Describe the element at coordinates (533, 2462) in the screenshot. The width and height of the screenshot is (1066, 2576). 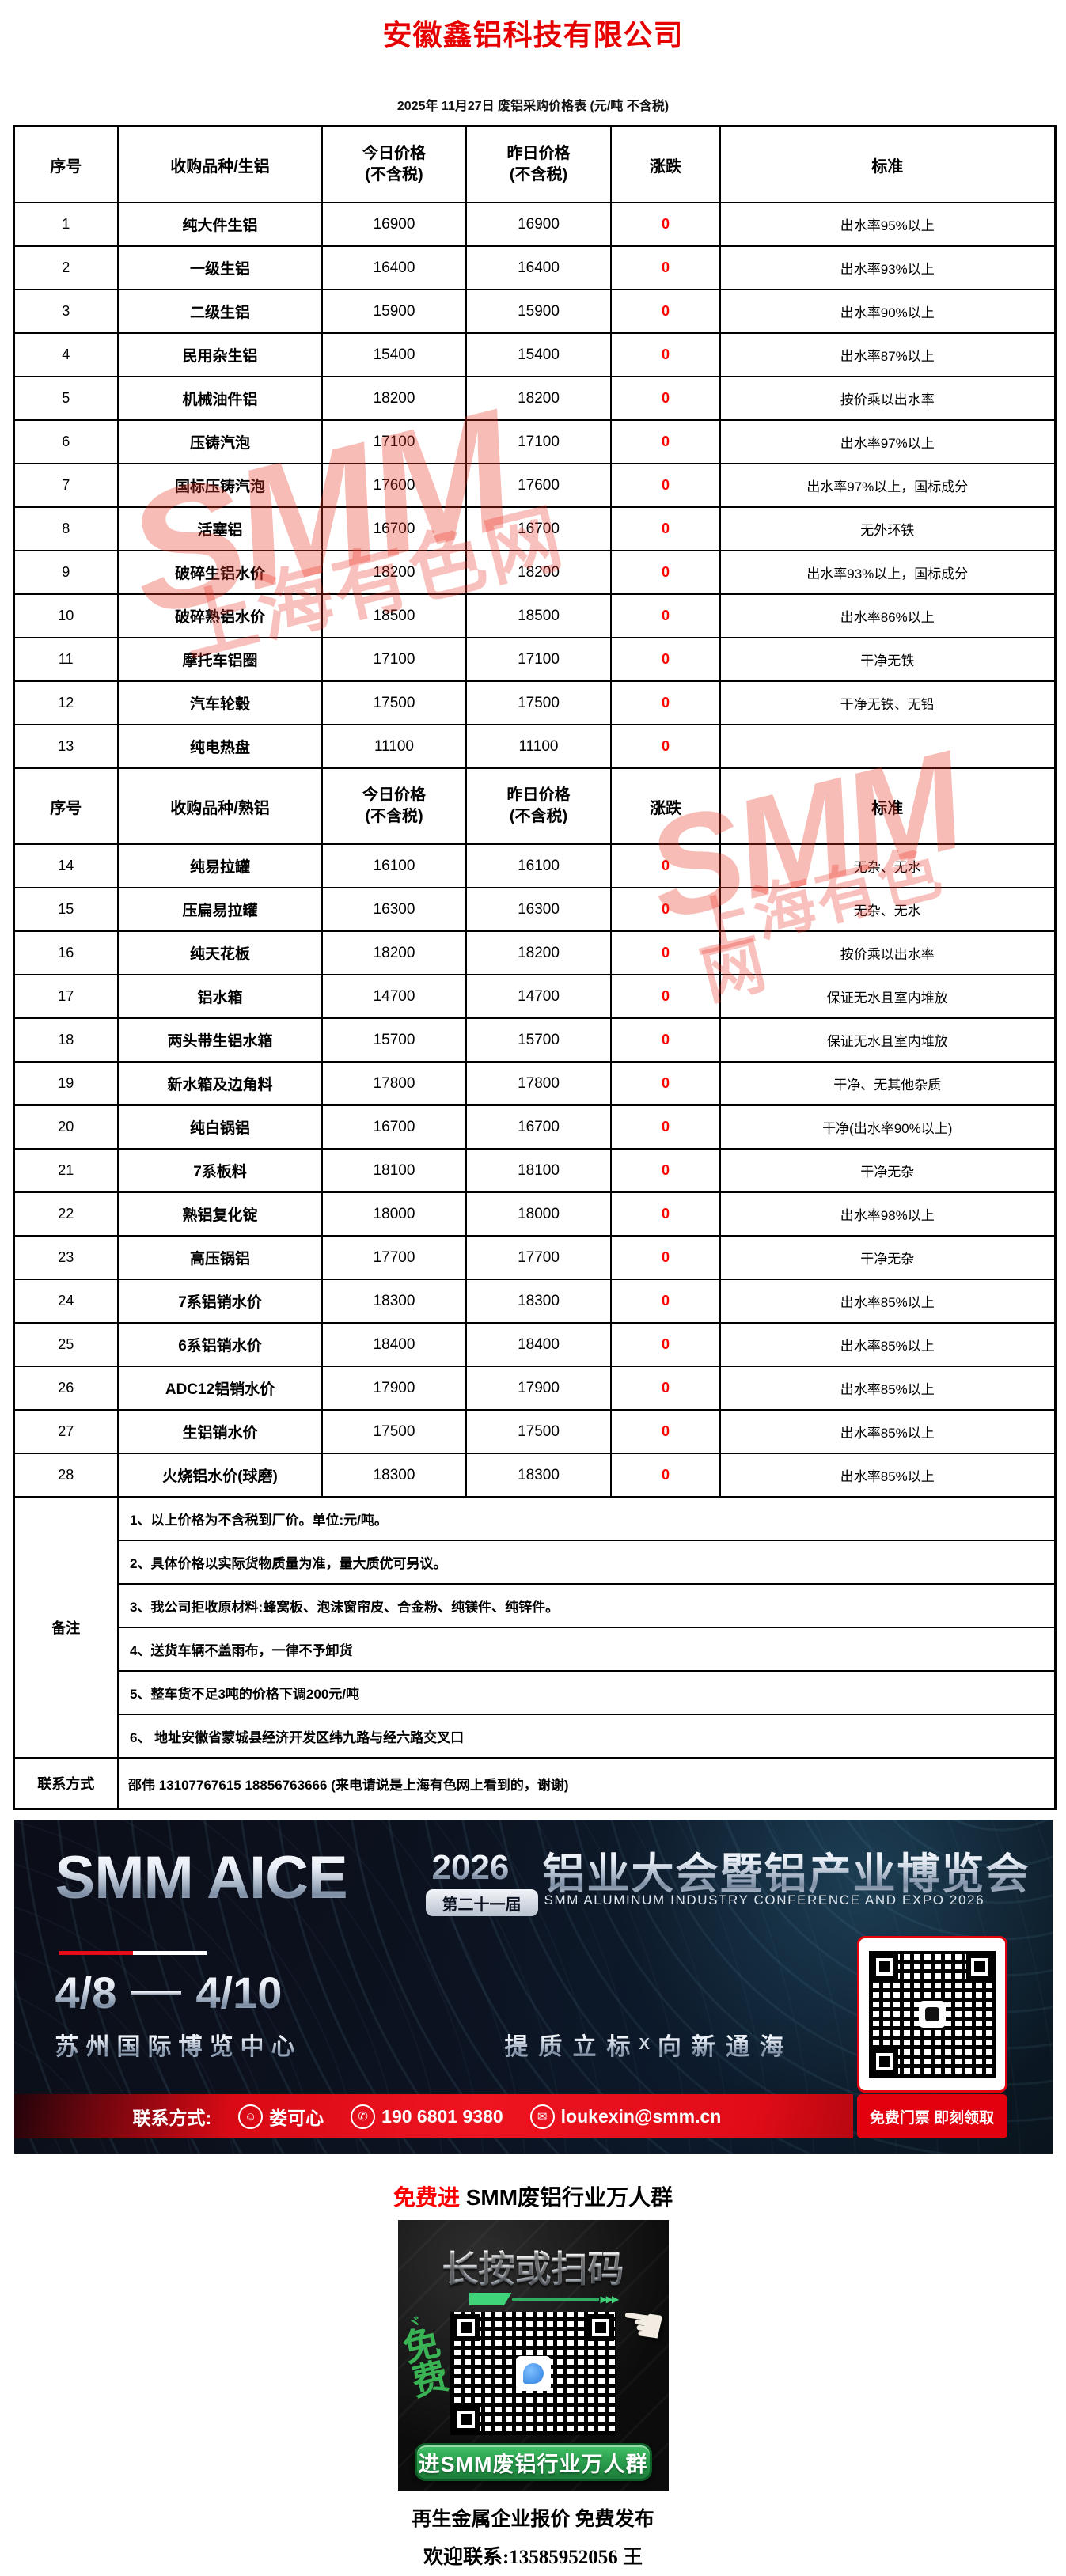
I see `join-group-button: 进SMM废铝行业万人群` at that location.